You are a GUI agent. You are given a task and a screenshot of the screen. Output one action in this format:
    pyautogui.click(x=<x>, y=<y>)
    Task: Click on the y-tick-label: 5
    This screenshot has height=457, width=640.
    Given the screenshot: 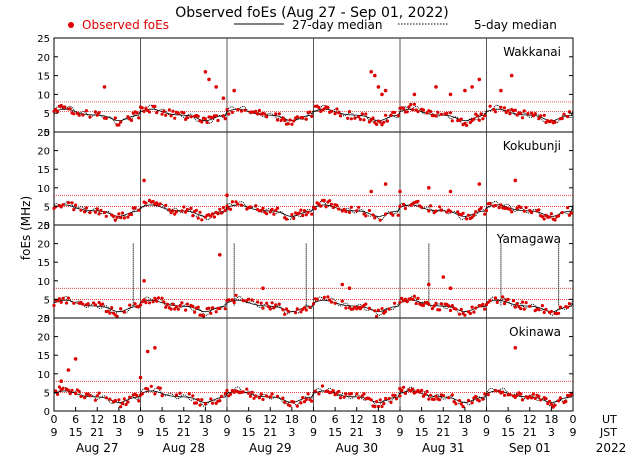 What is the action you would take?
    pyautogui.click(x=47, y=207)
    